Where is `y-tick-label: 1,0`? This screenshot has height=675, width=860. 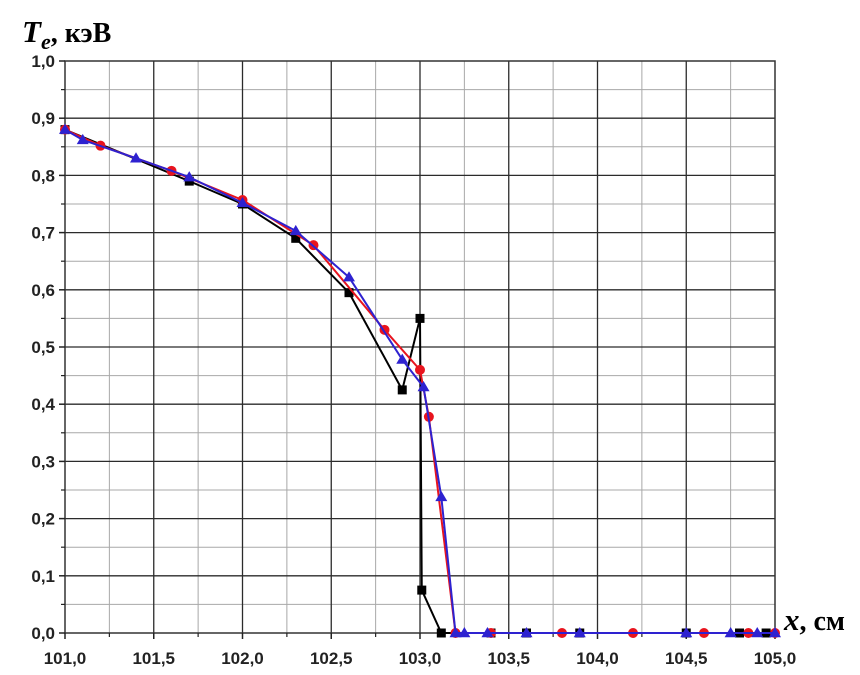 y-tick-label: 1,0 is located at coordinates (43, 61).